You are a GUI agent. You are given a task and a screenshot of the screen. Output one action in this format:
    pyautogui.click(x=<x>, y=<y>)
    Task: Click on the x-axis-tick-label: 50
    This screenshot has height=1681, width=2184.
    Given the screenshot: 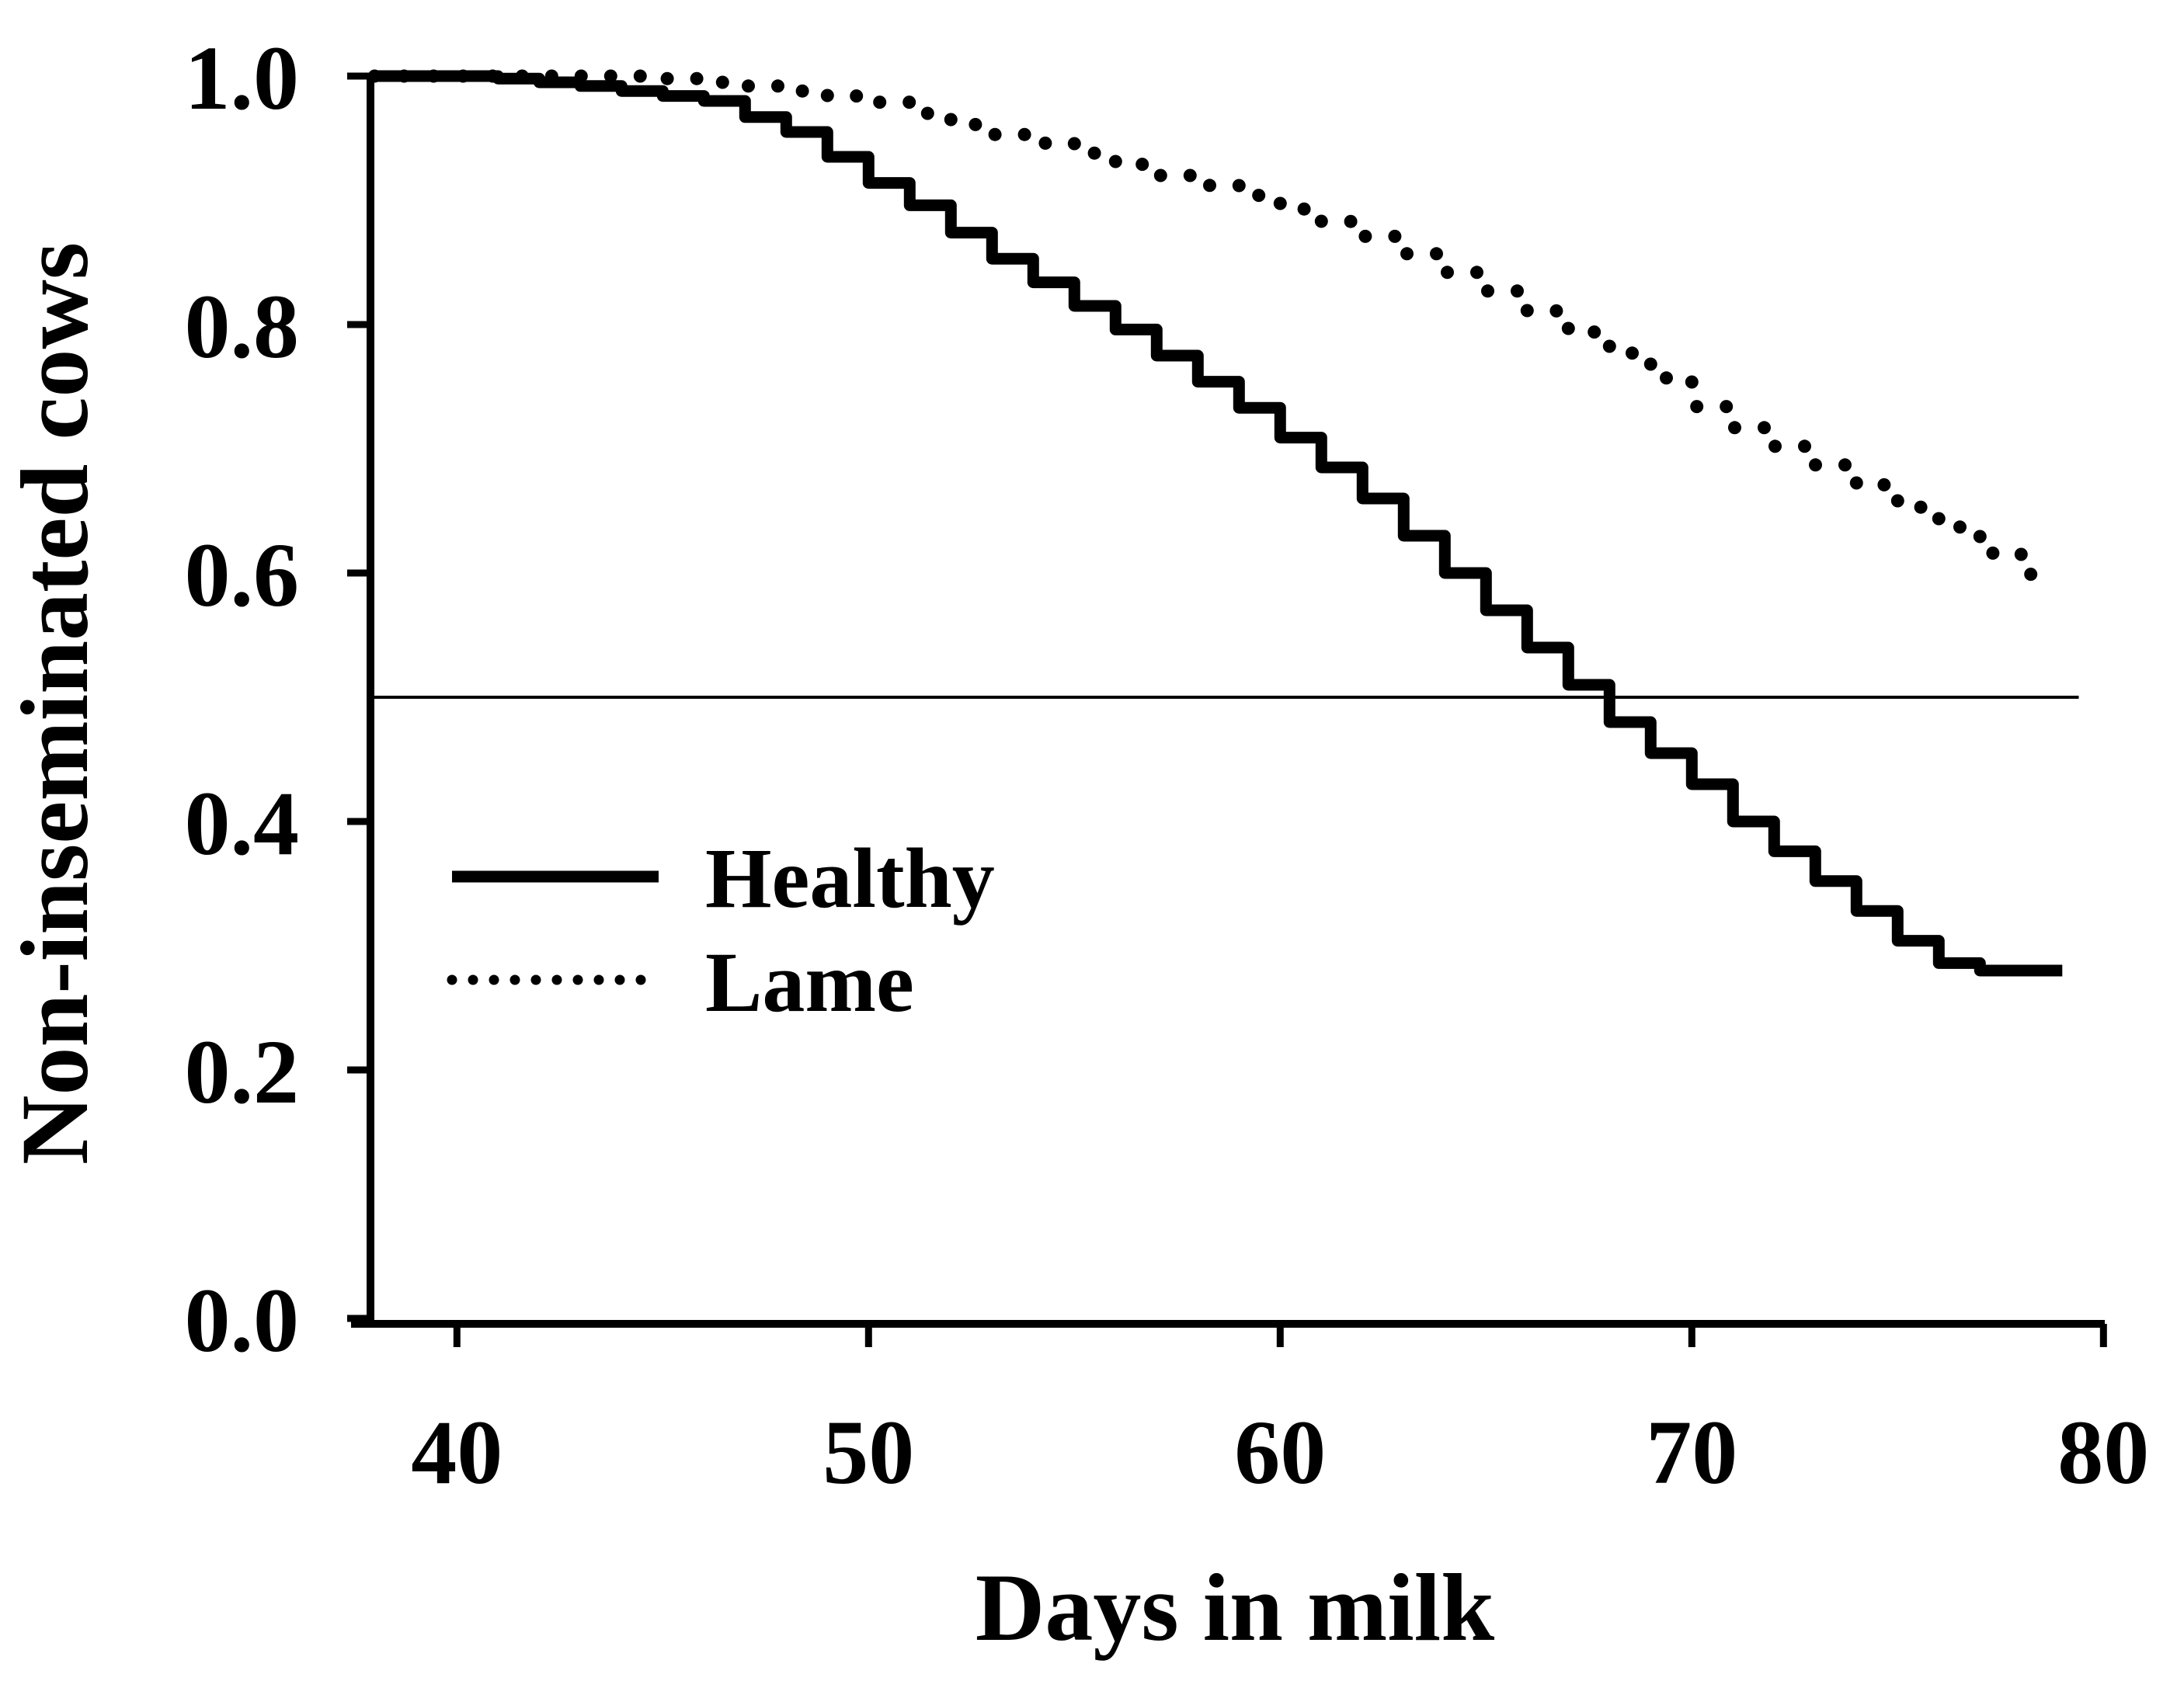 What is the action you would take?
    pyautogui.click(x=868, y=1452)
    